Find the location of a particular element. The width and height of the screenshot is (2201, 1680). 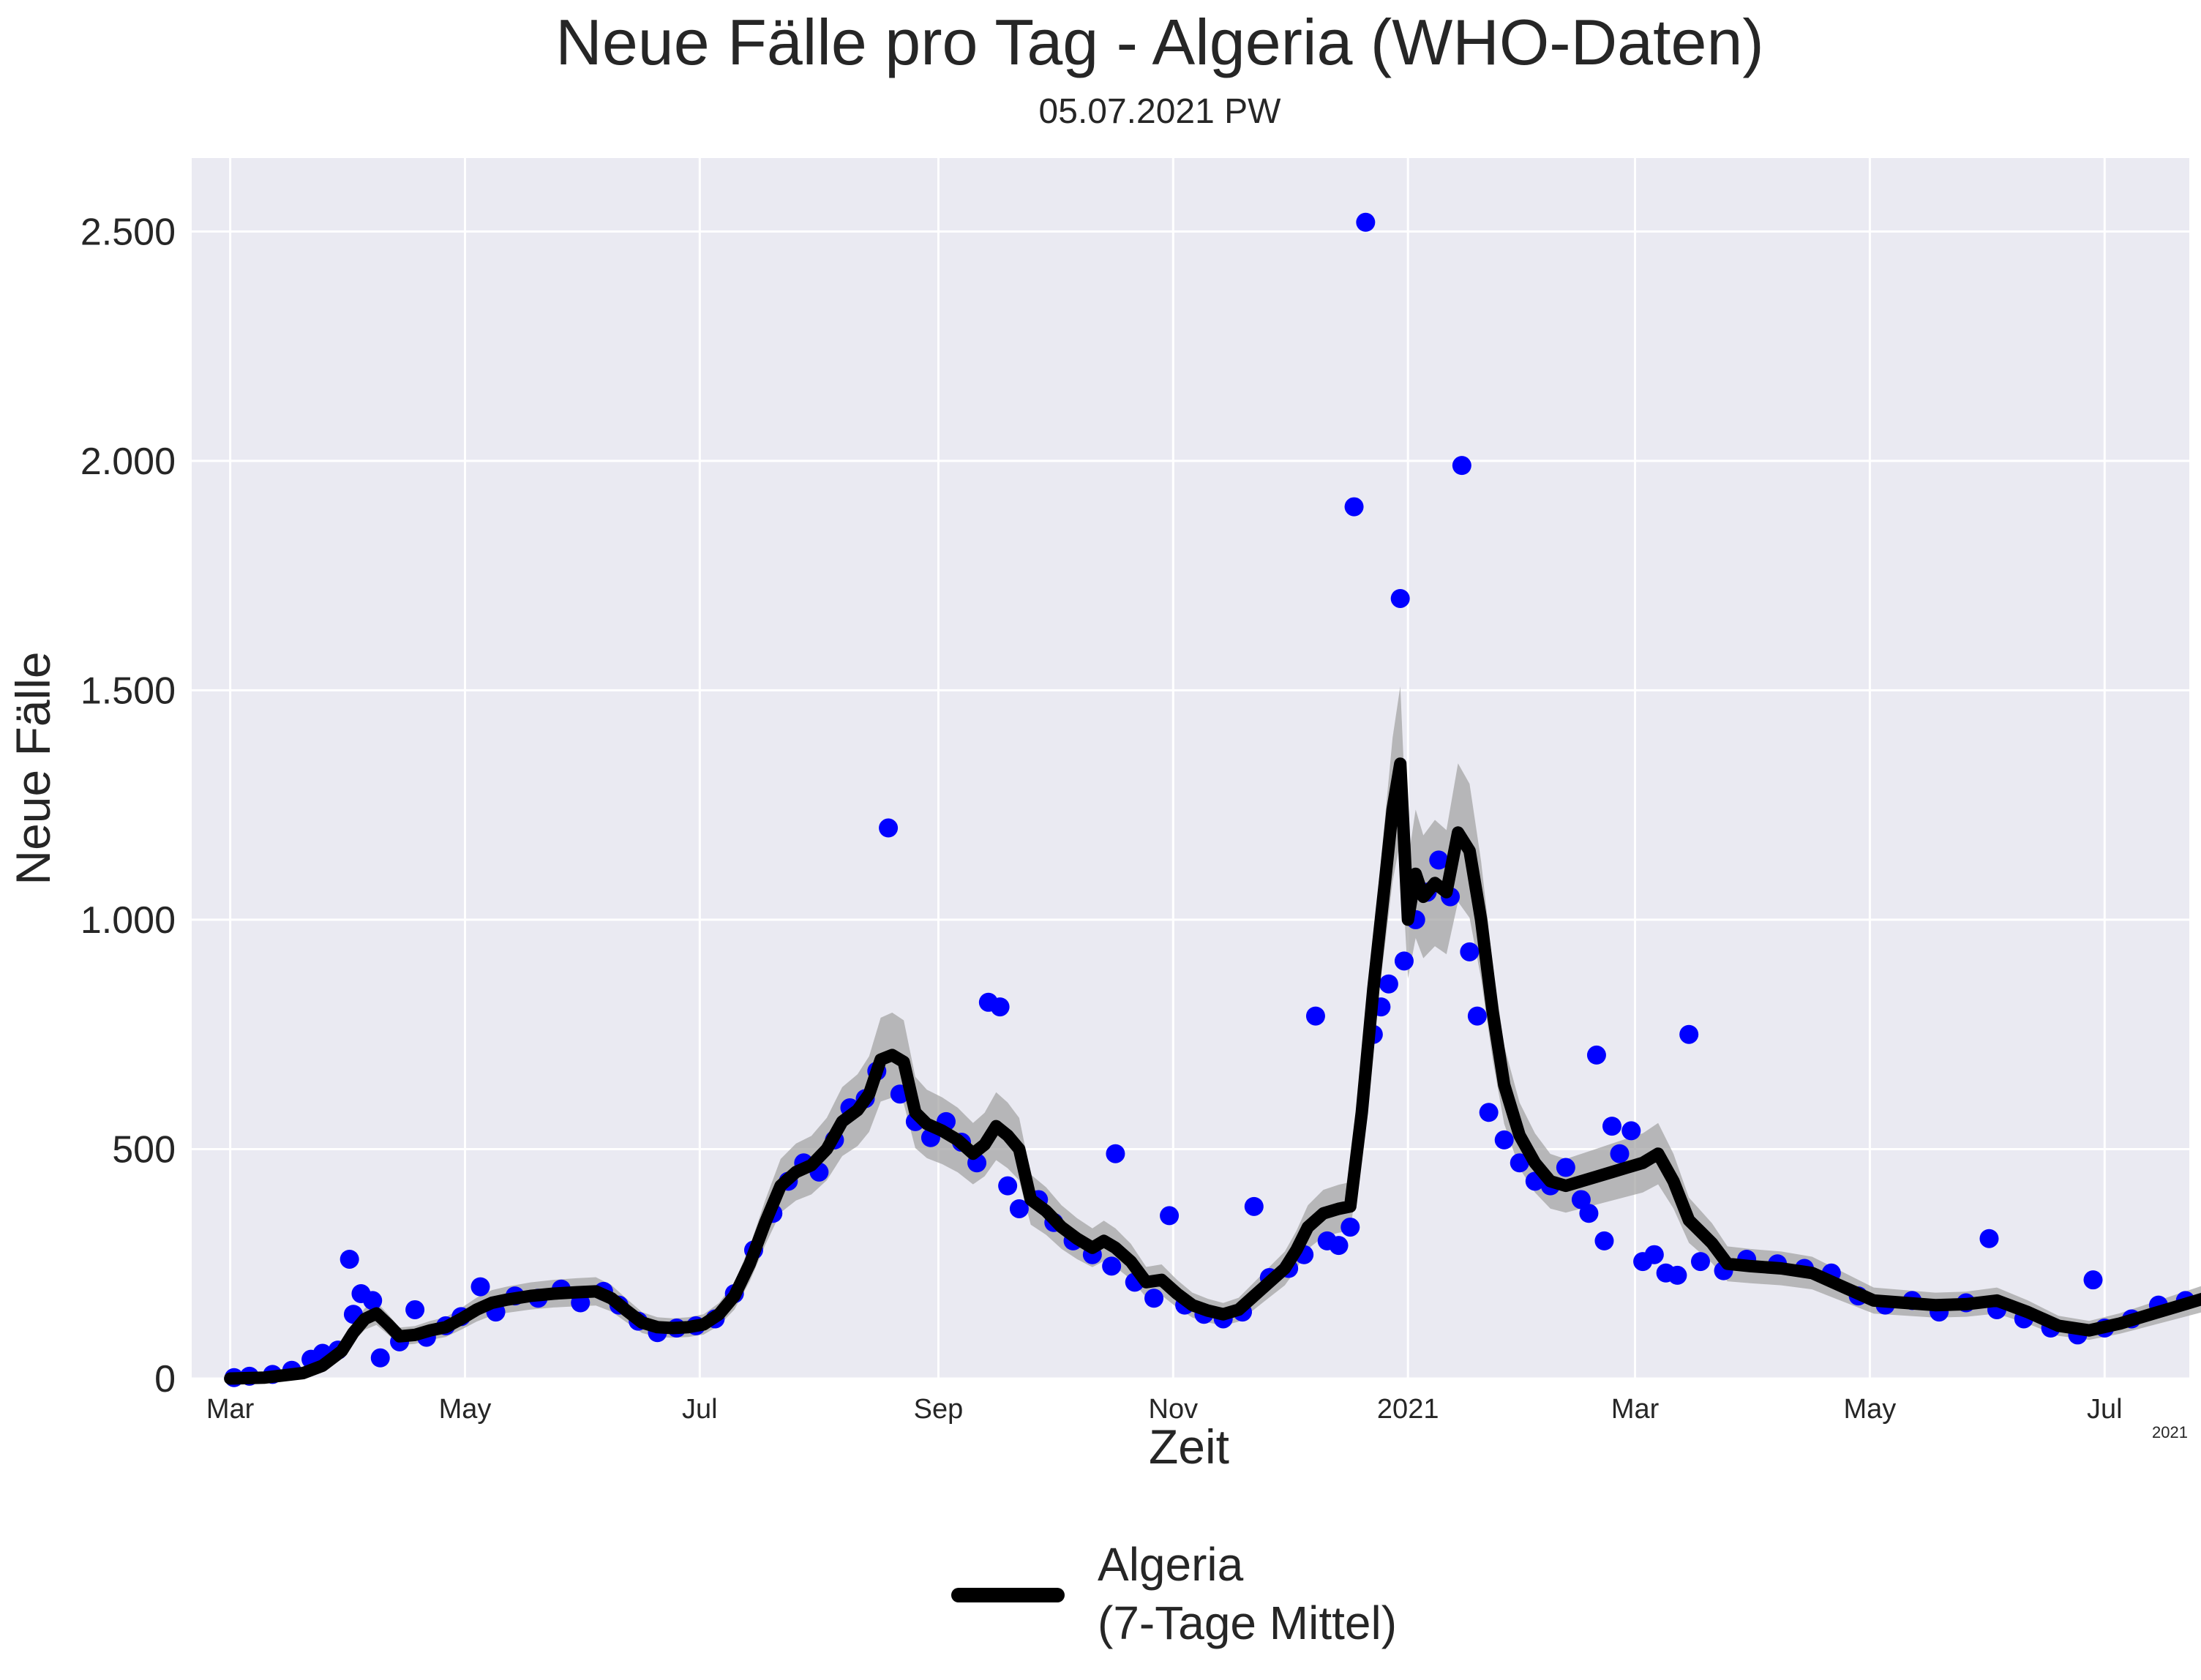

legend-label-line2: (7-Tage Mittel) is located at coordinates (1247, 1623).